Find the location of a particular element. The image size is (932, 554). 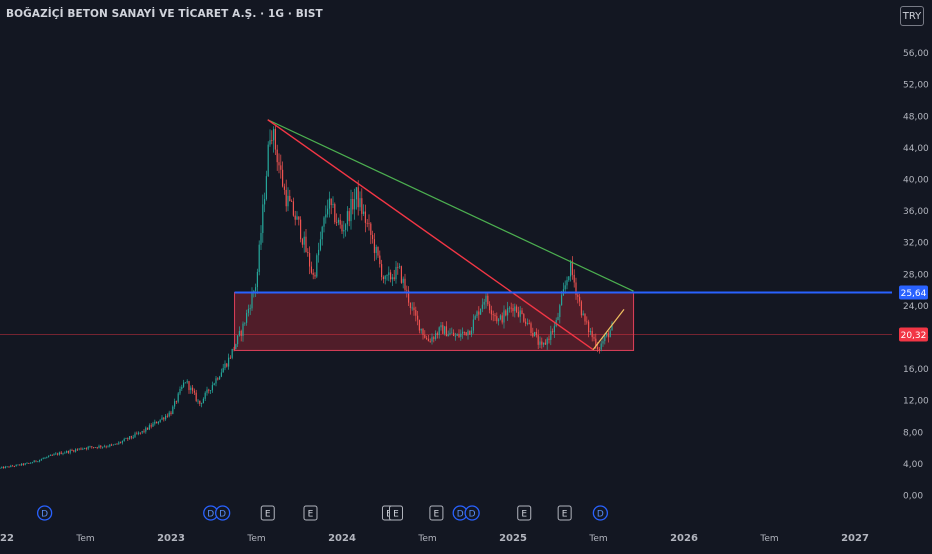

red-trendline is located at coordinates (430, 235).